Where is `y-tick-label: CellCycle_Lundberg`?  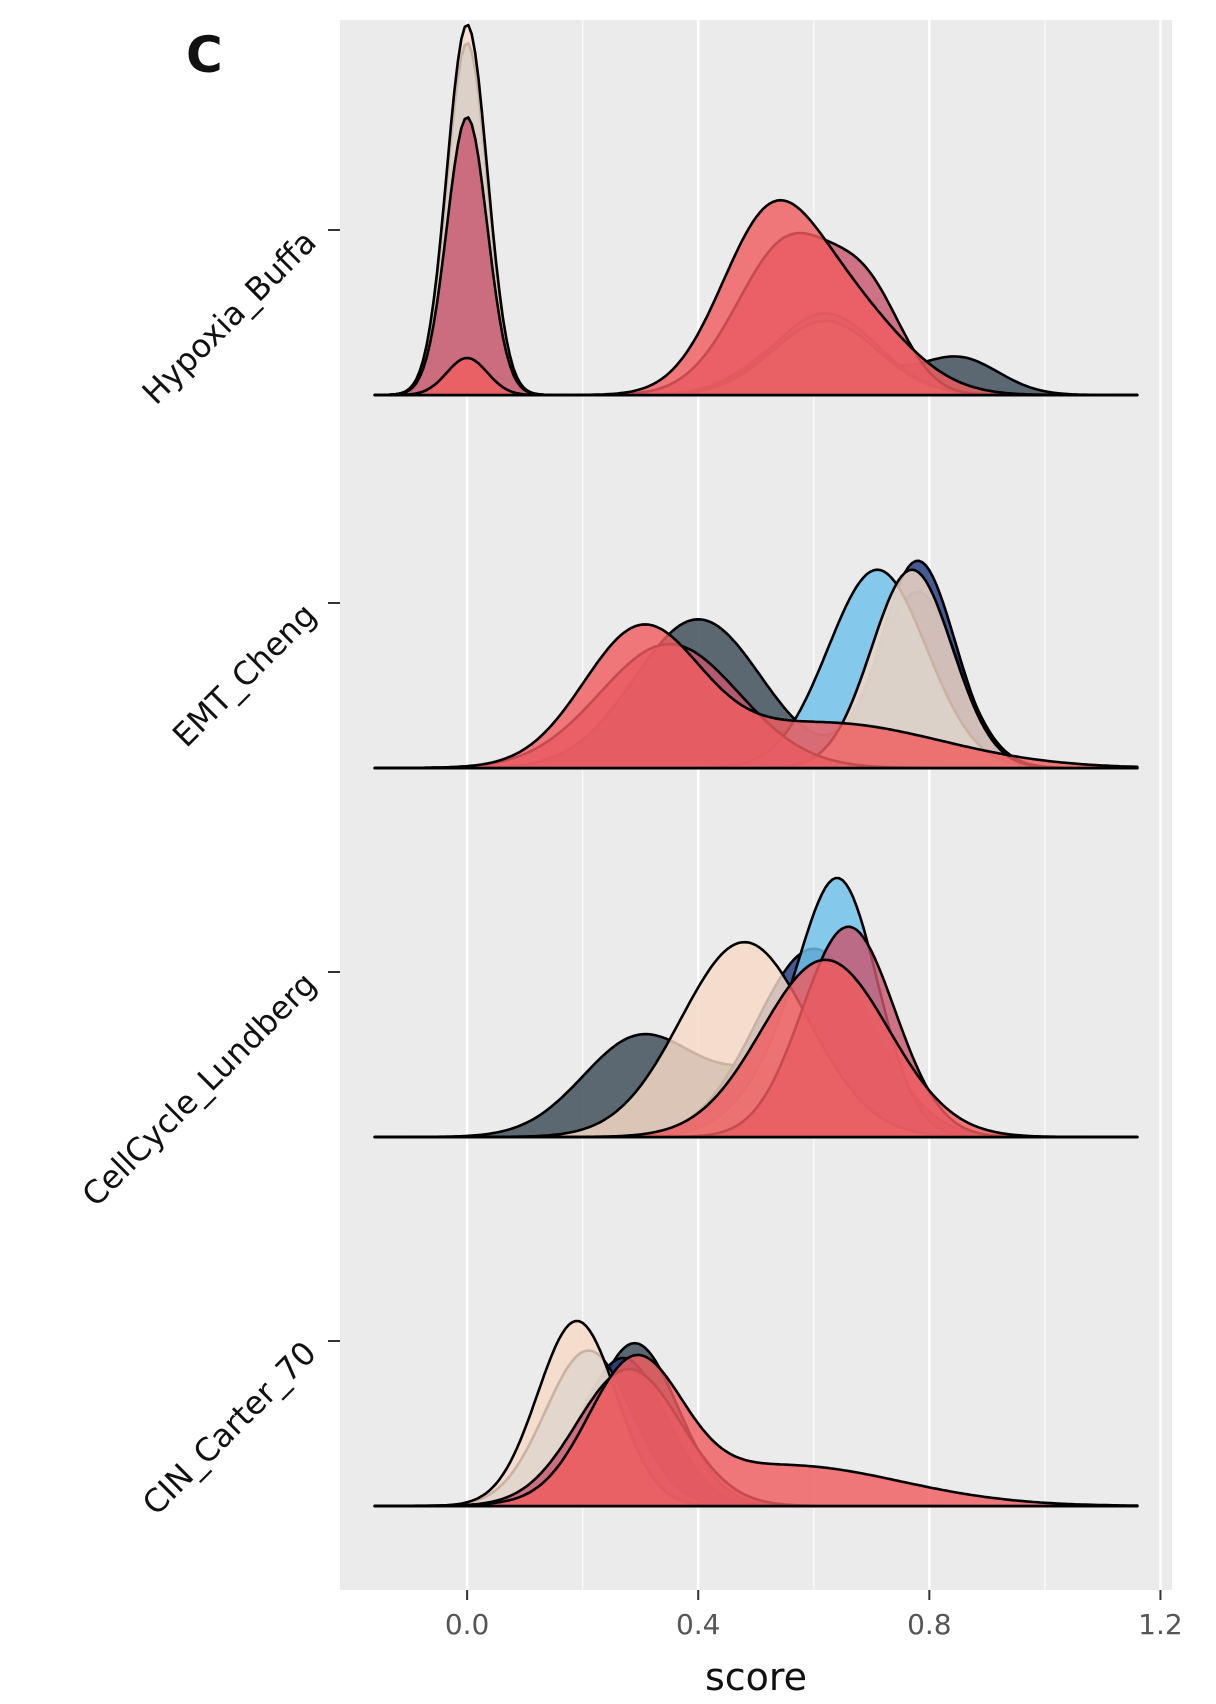 y-tick-label: CellCycle_Lundberg is located at coordinates (199, 1089).